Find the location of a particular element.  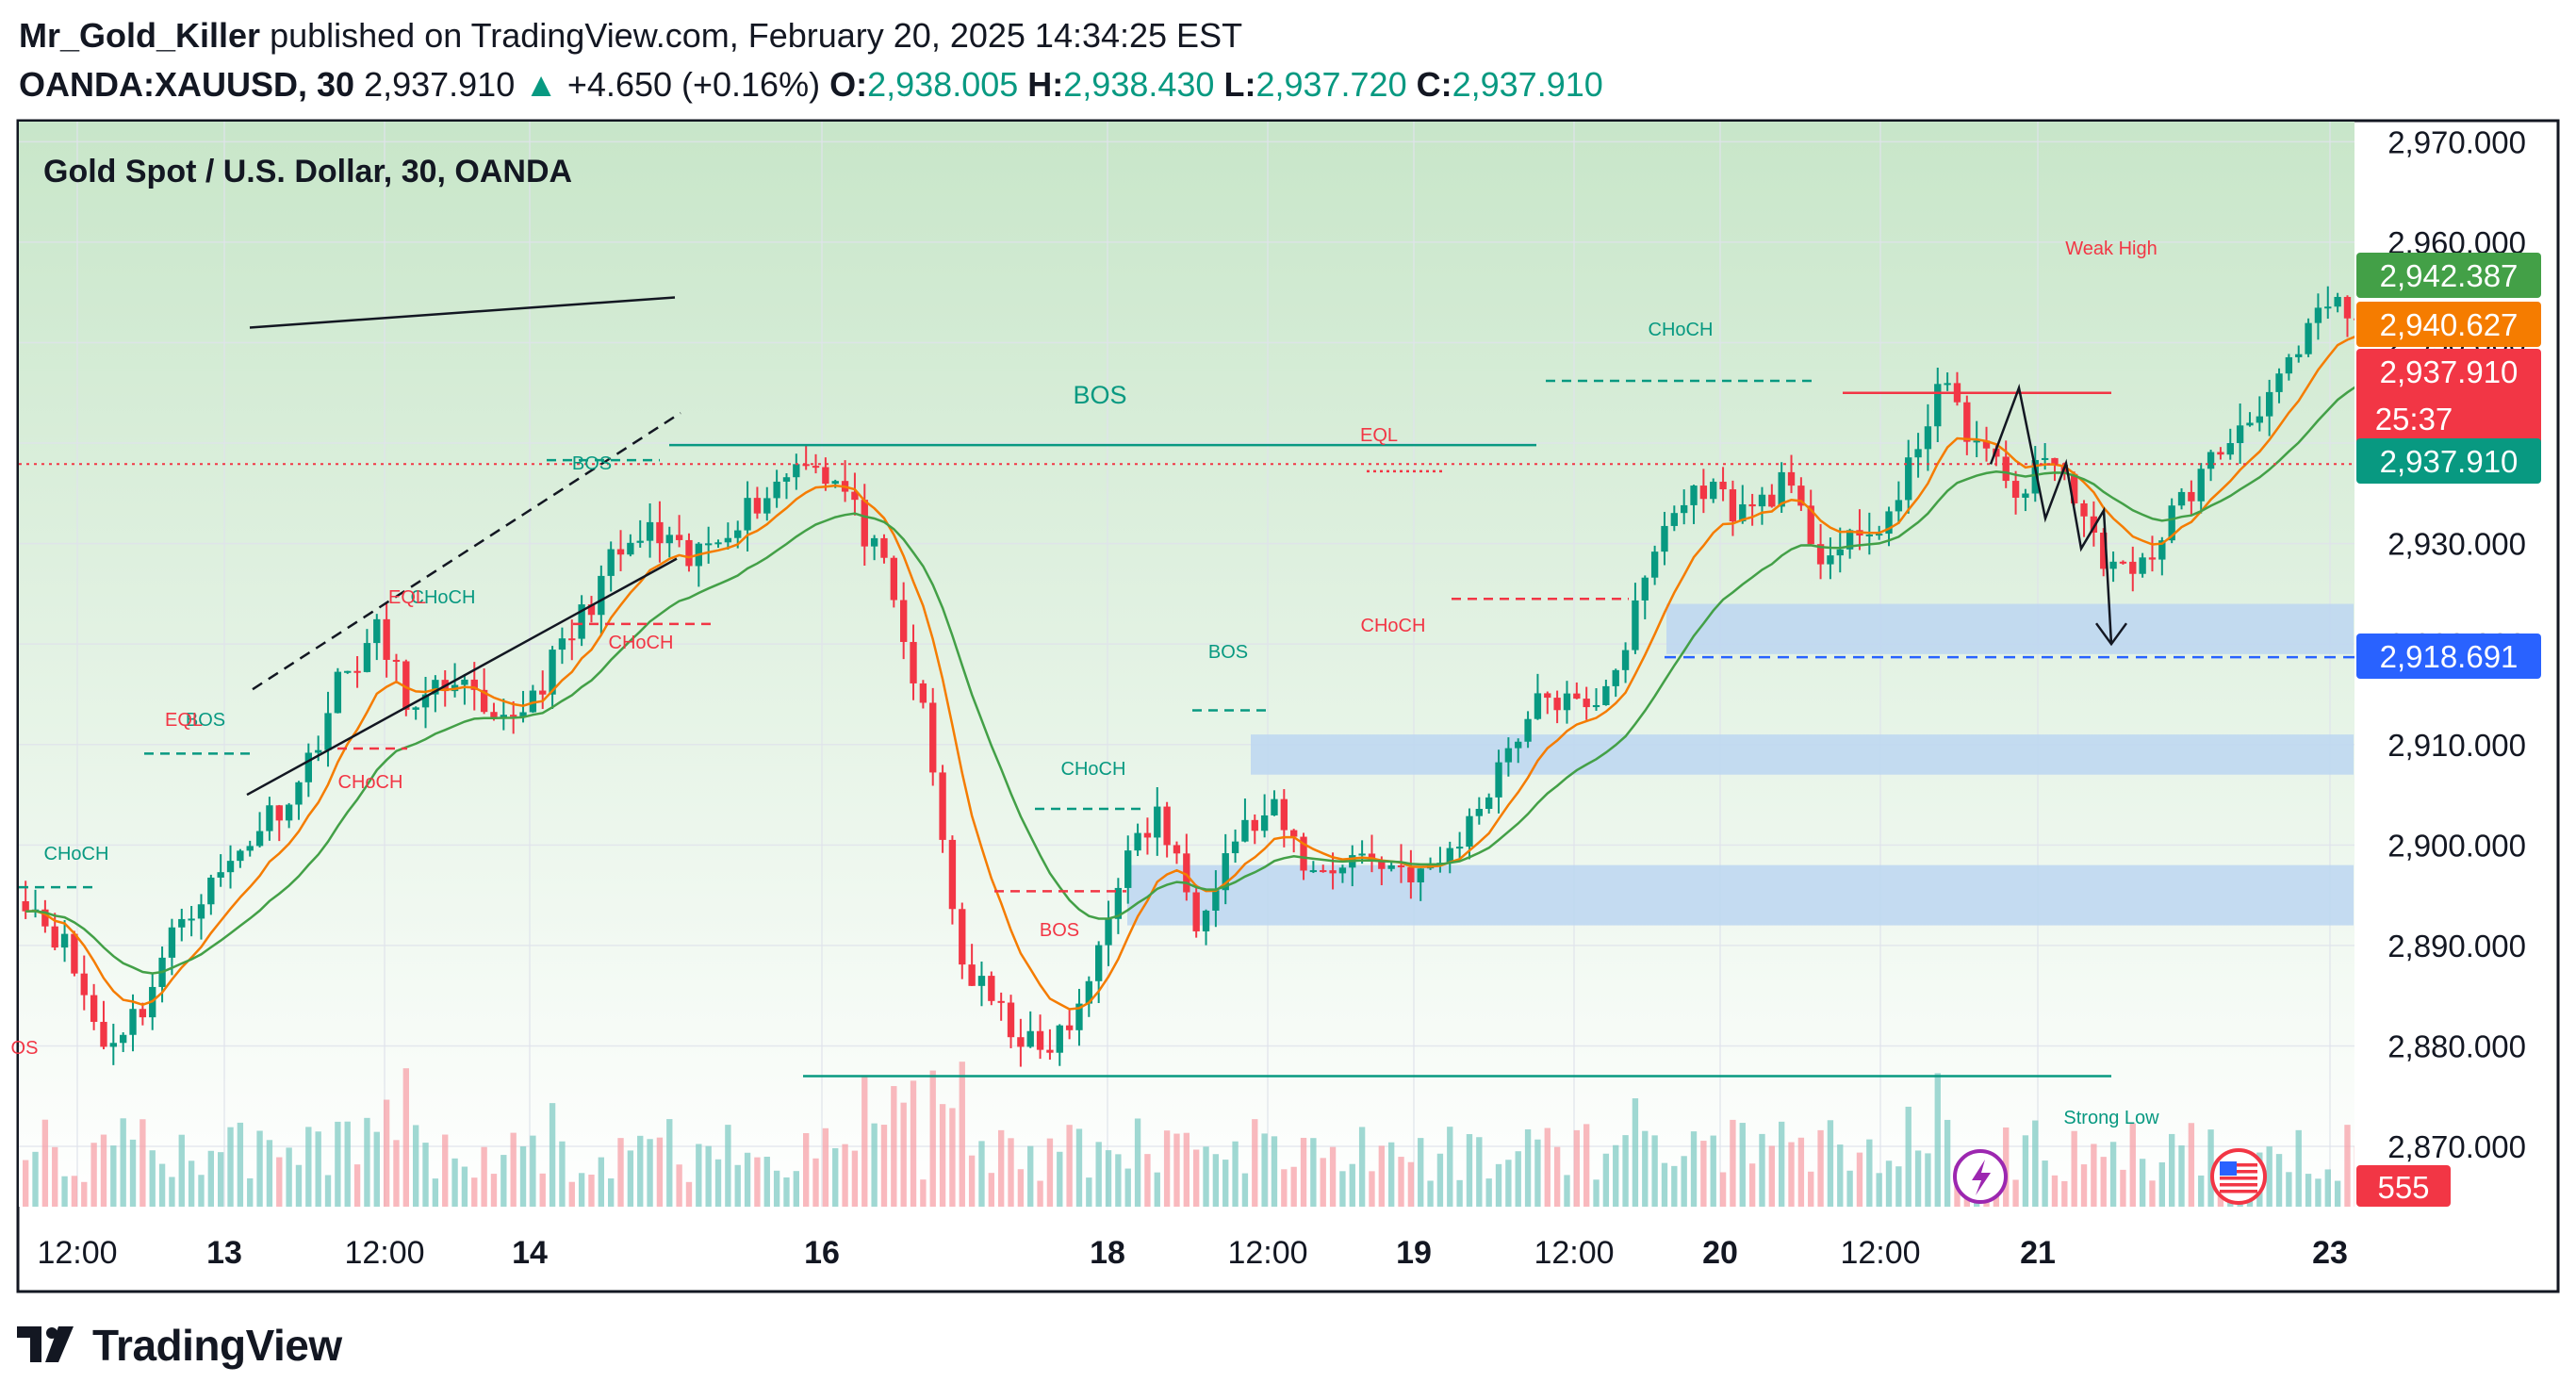

y-tick-label: 2,930.000 is located at coordinates (2456, 544).